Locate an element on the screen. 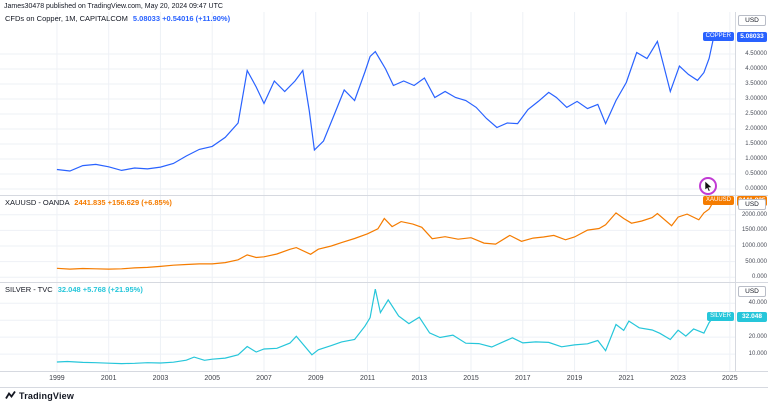 The width and height of the screenshot is (768, 403). silver-legend-title: SILVER - TVC is located at coordinates (29, 289).